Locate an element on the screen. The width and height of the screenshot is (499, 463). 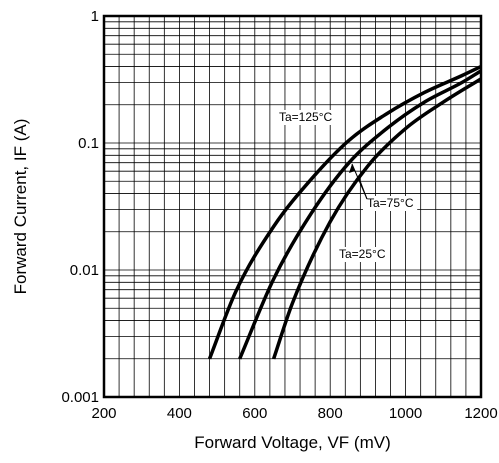
x-tick-label: 400 is located at coordinates (179, 413).